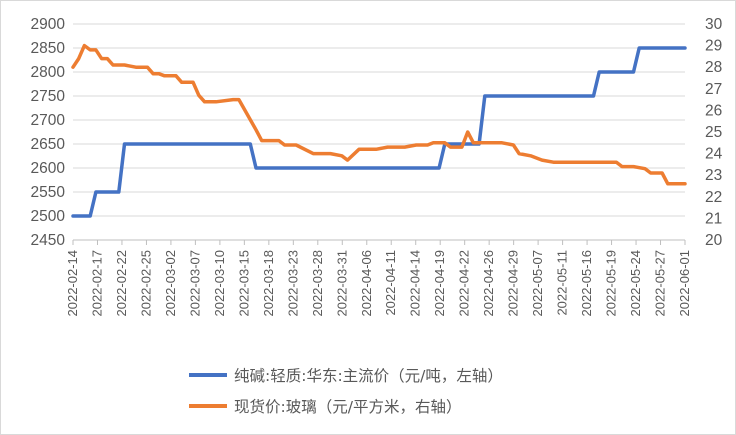 The height and width of the screenshot is (435, 736). What do you see at coordinates (714, 154) in the screenshot?
I see `right-y-tick-label: 24` at bounding box center [714, 154].